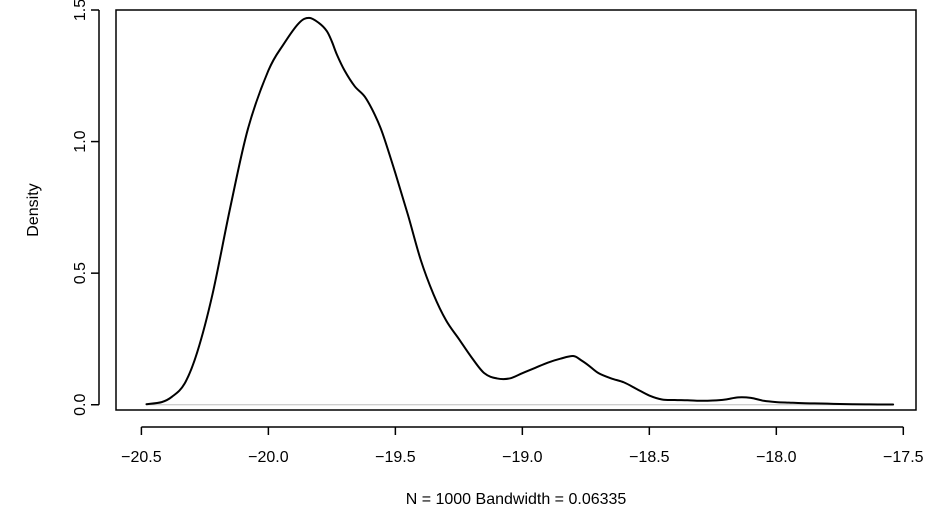 The width and height of the screenshot is (943, 520). Describe the element at coordinates (395, 457) in the screenshot. I see `x-tick-label: −19.5` at that location.